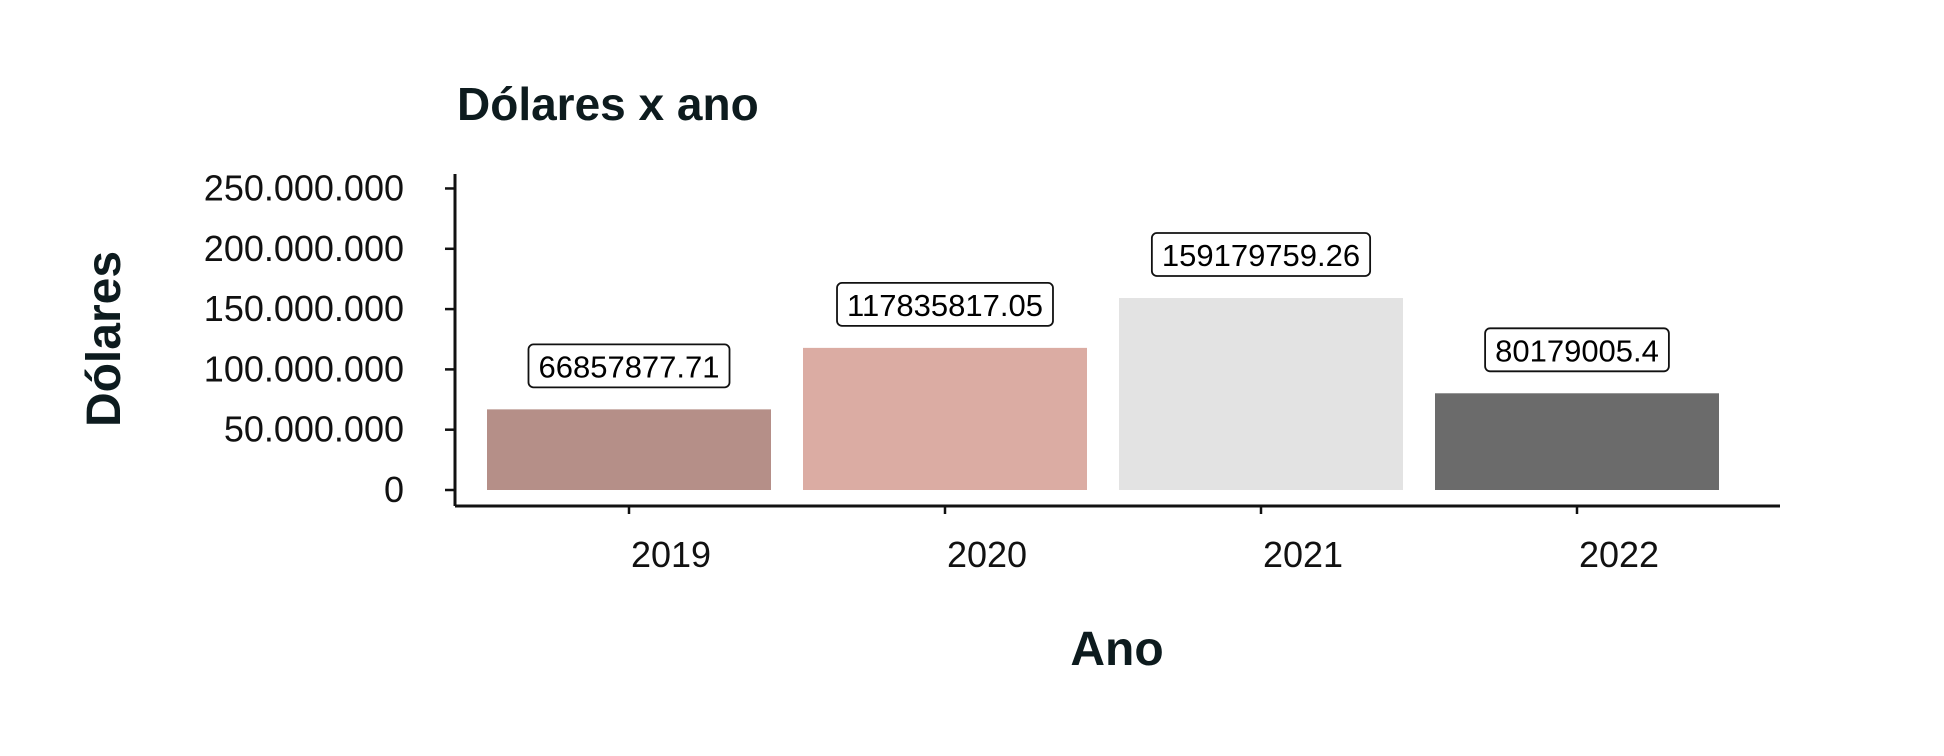 This screenshot has width=1944, height=756. Describe the element at coordinates (304, 308) in the screenshot. I see `y-tick-label: 150.000.000` at that location.